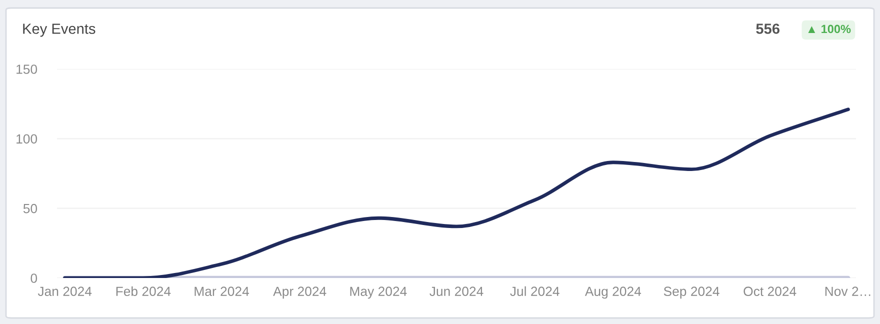 This screenshot has height=324, width=880. I want to click on x-tick-label: Jul 2024, so click(535, 291).